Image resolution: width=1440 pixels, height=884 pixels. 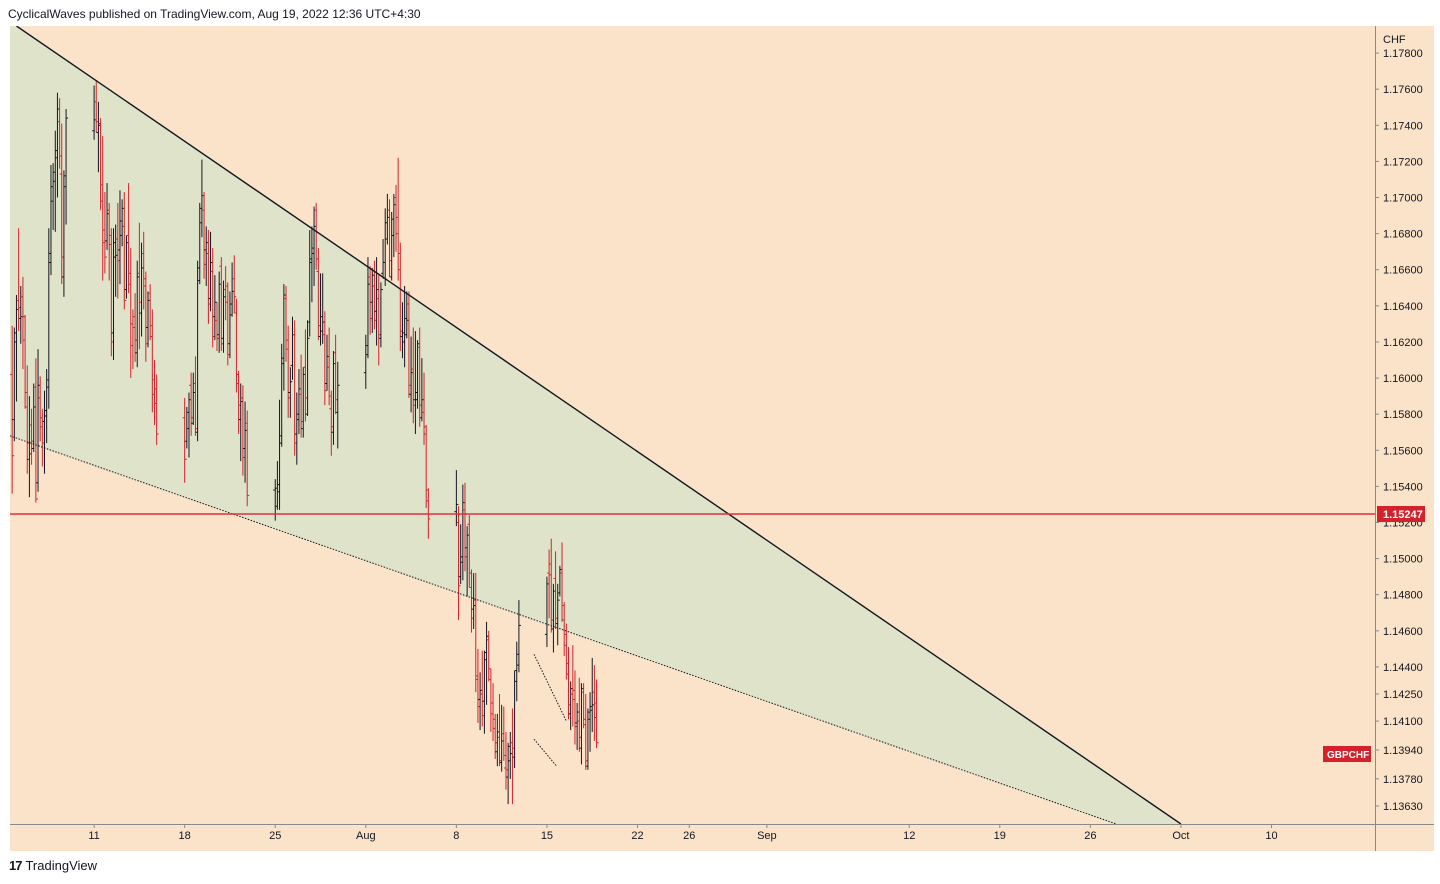 I want to click on y-tick-label: 1.17200, so click(x=1403, y=162).